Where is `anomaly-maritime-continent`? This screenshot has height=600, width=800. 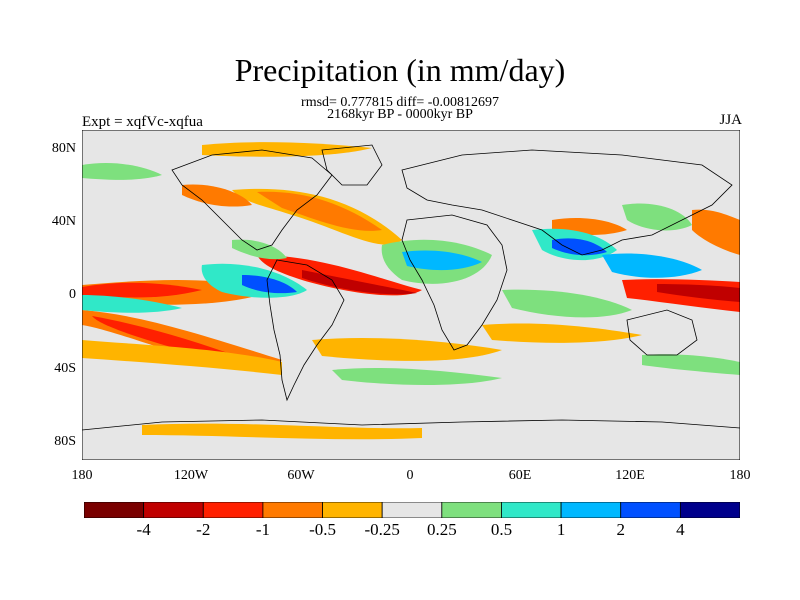 anomaly-maritime-continent is located at coordinates (652, 265).